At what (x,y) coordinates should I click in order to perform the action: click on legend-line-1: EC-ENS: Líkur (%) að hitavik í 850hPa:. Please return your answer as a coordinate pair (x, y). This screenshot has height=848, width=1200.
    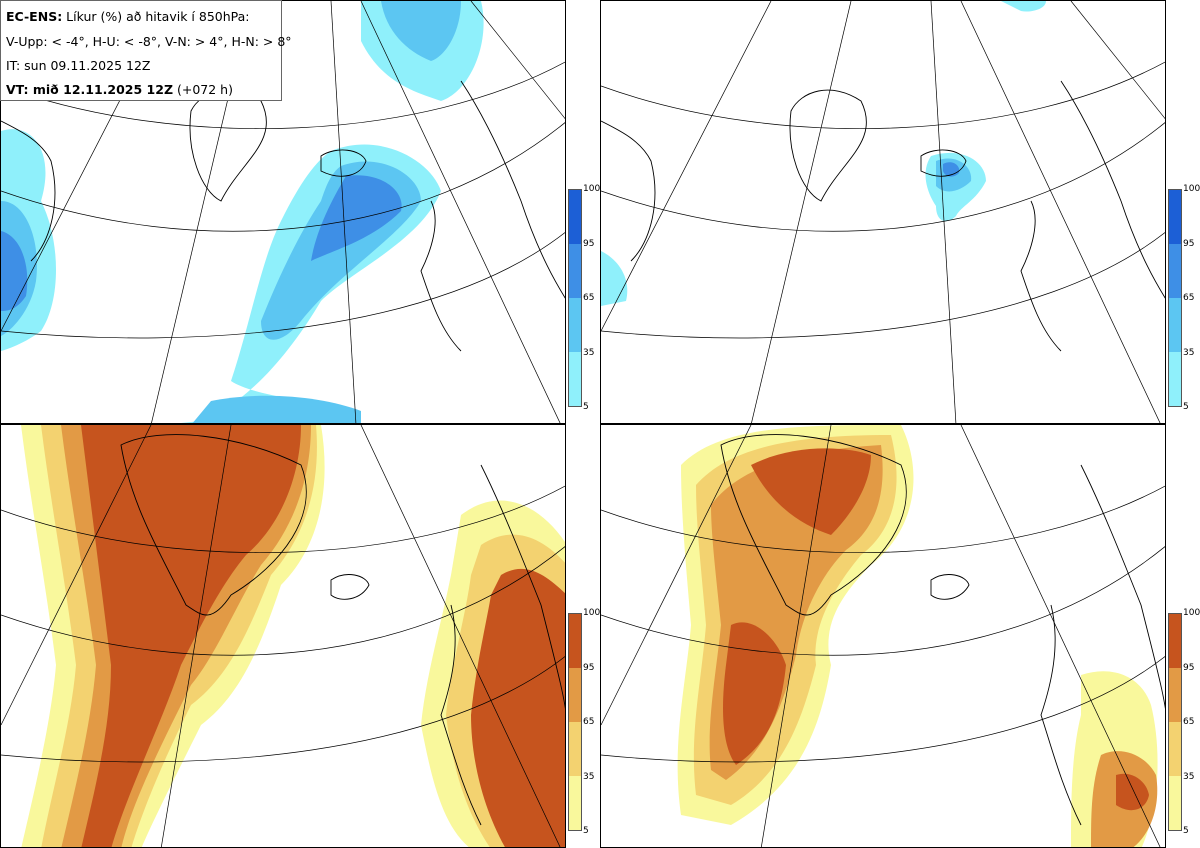
    Looking at the image, I should click on (128, 16).